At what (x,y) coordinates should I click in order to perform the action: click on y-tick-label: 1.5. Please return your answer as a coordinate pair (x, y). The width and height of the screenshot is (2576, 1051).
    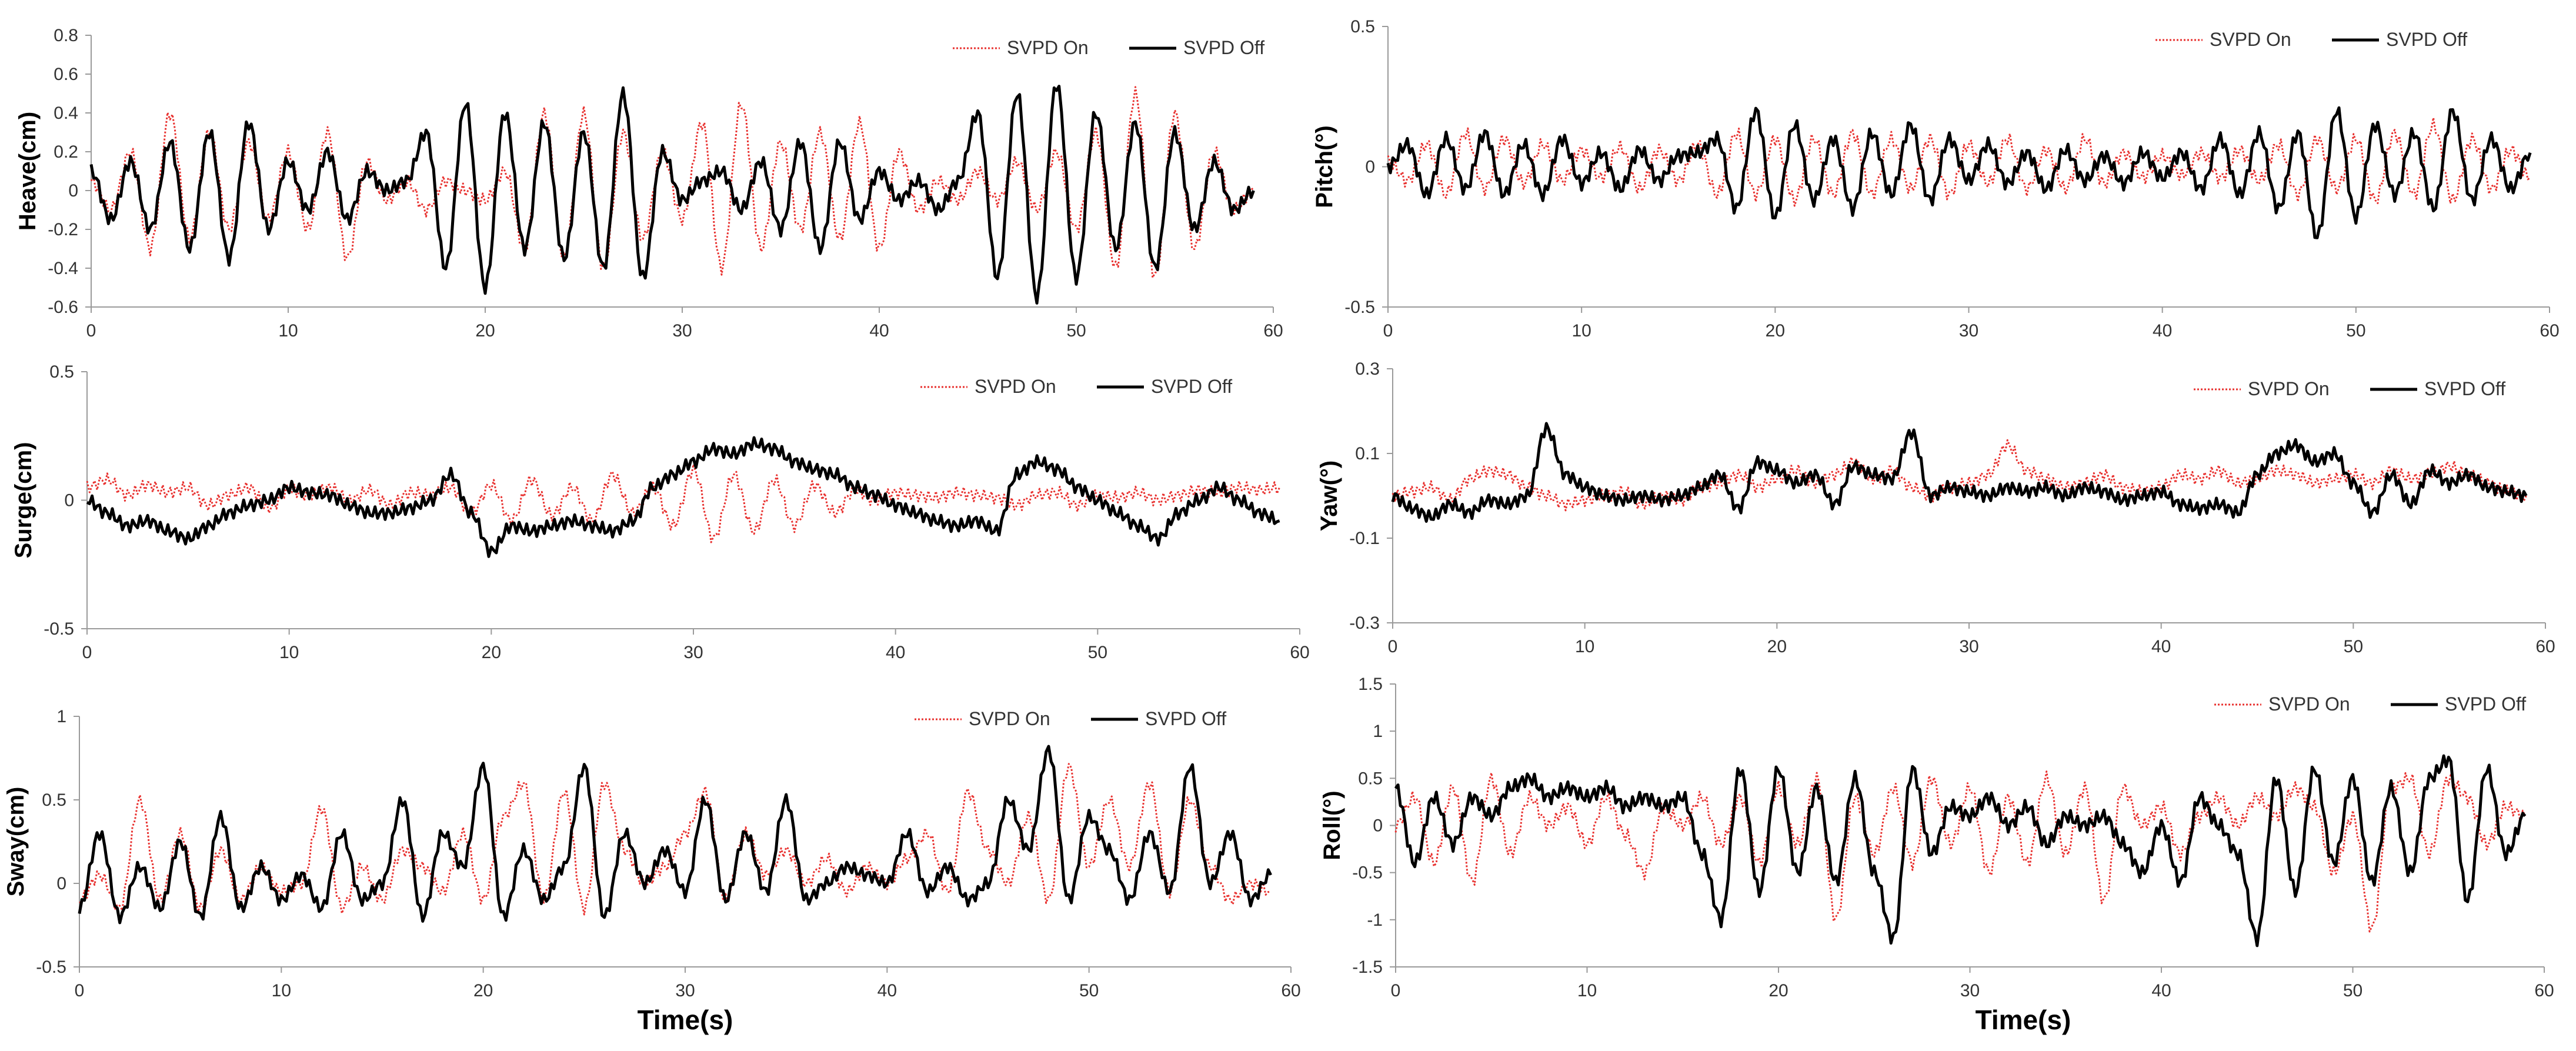
    Looking at the image, I should click on (1370, 684).